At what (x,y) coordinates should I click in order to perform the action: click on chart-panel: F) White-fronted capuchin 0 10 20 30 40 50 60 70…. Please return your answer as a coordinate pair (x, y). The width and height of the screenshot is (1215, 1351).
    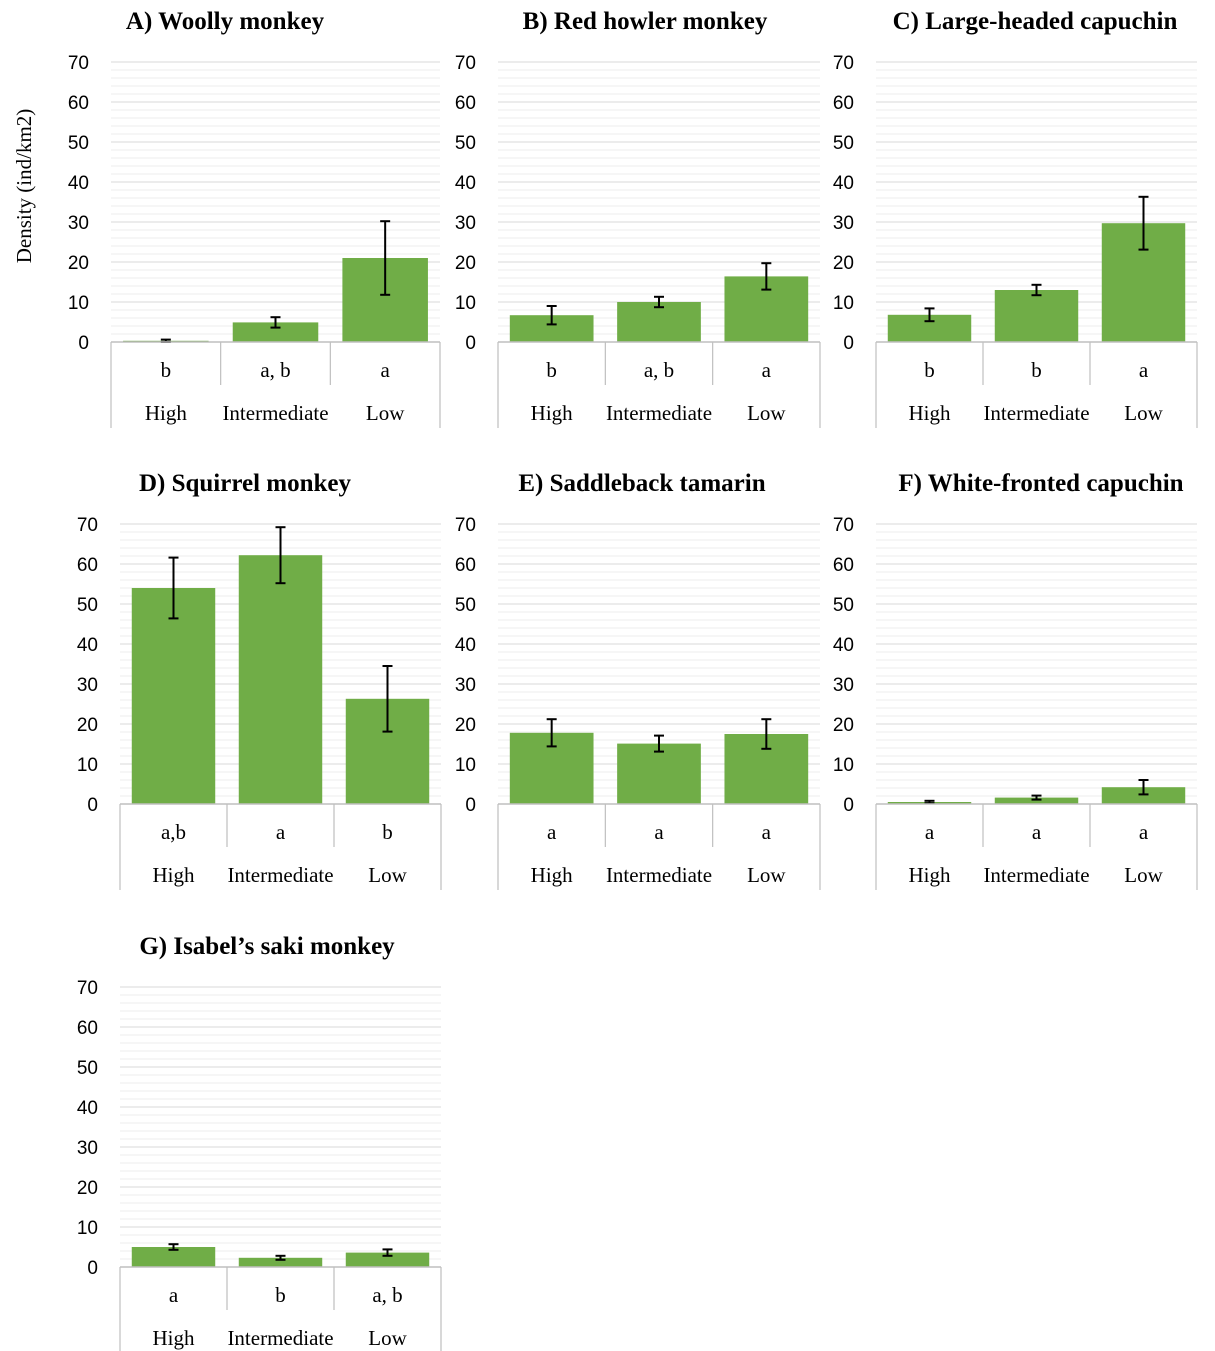
    Looking at the image, I should click on (1015, 680).